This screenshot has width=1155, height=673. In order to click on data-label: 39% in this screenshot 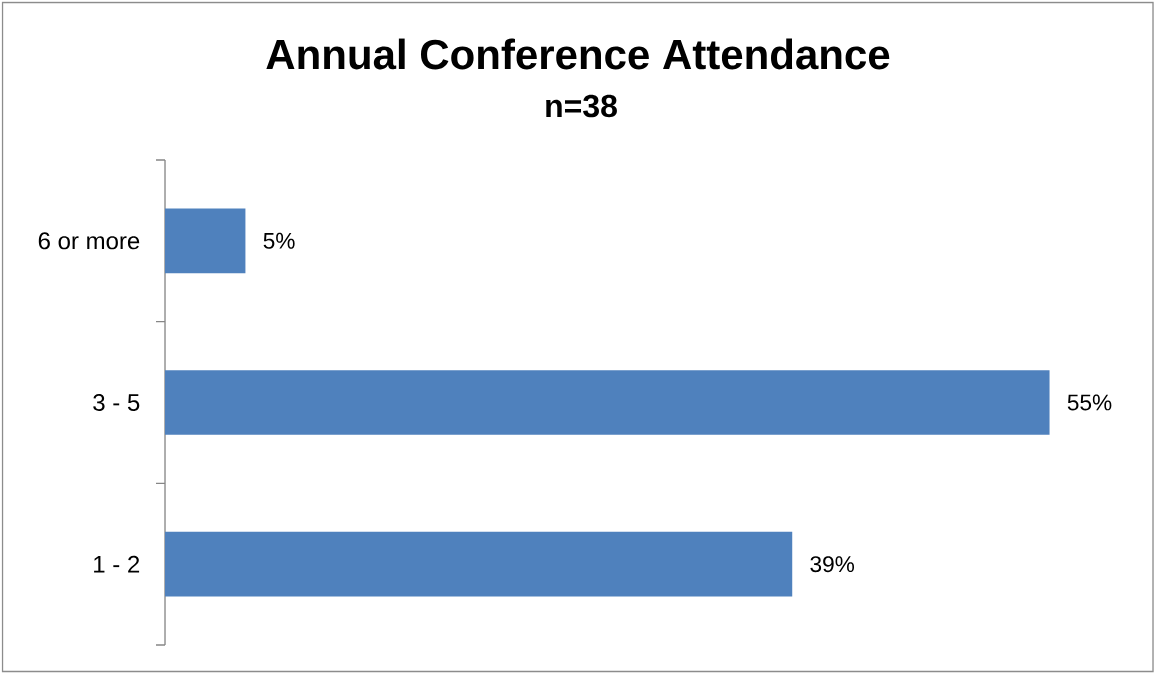, I will do `click(832, 564)`.